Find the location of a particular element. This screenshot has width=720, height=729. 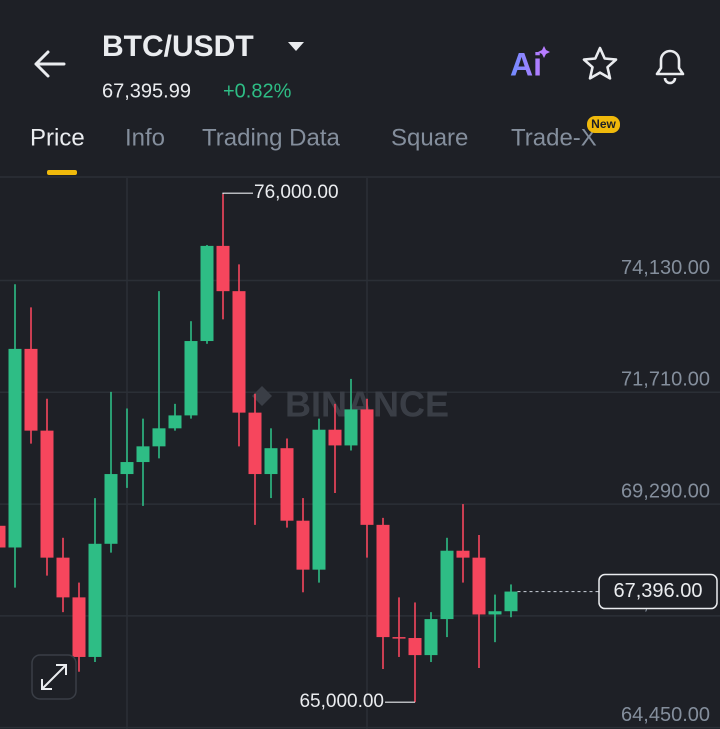

tab: Trade-X is located at coordinates (554, 137).